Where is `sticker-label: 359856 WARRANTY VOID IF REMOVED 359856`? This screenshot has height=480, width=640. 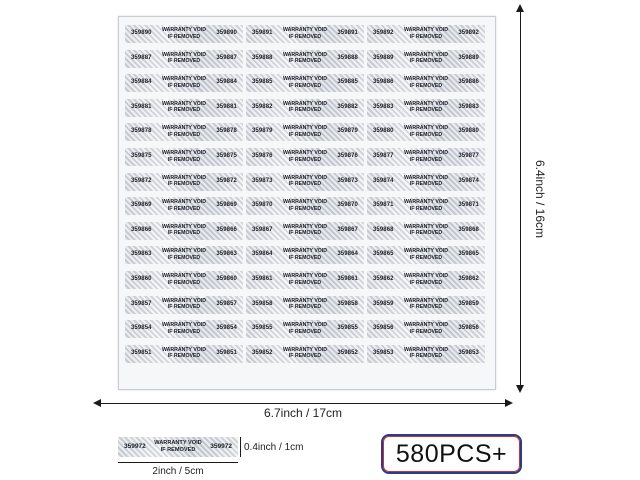 sticker-label: 359856 WARRANTY VOID IF REMOVED 359856 is located at coordinates (426, 329).